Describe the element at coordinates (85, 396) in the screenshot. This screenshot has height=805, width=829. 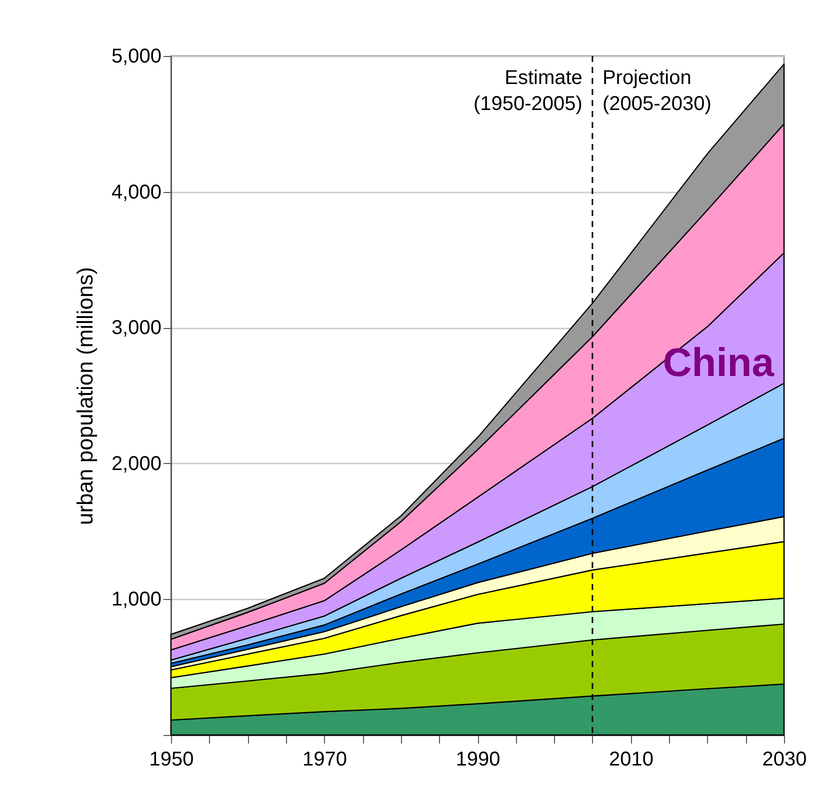
I see `y-axis-title: urban population (millions)` at that location.